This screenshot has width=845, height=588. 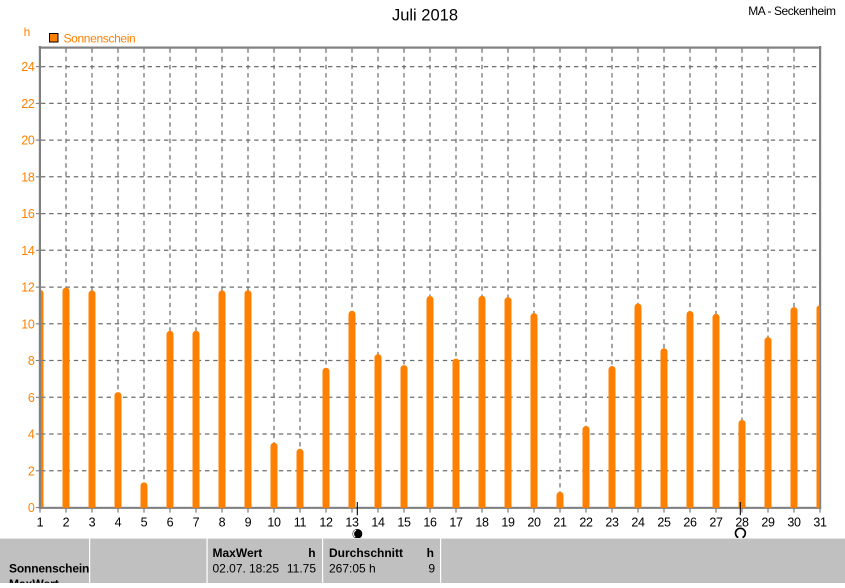 What do you see at coordinates (366, 553) in the screenshot?
I see `svg-text: Durchschnitt` at bounding box center [366, 553].